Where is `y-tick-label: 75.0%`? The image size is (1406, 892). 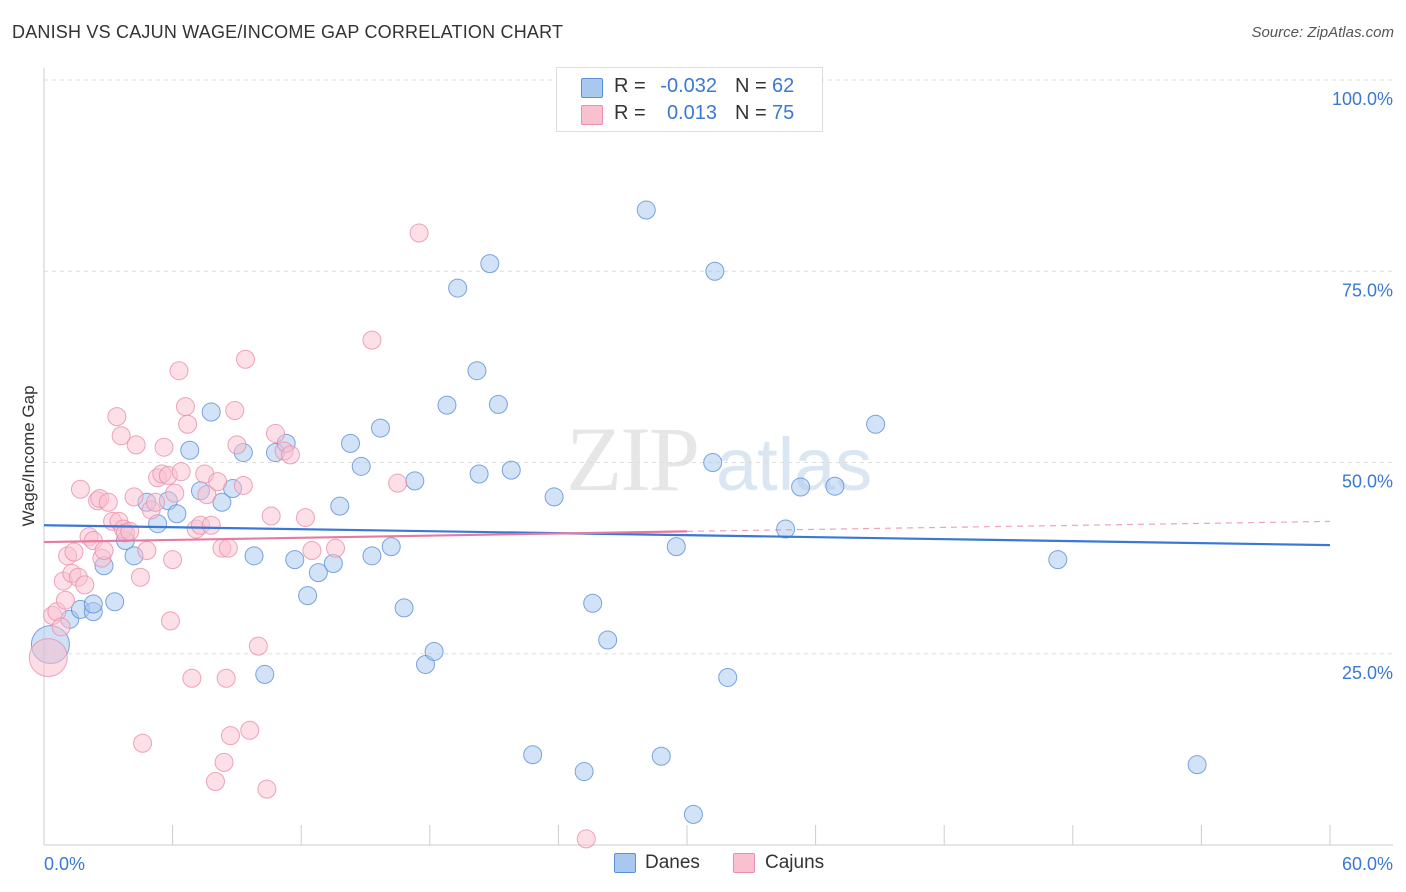 y-tick-label: 75.0% is located at coordinates (1367, 290).